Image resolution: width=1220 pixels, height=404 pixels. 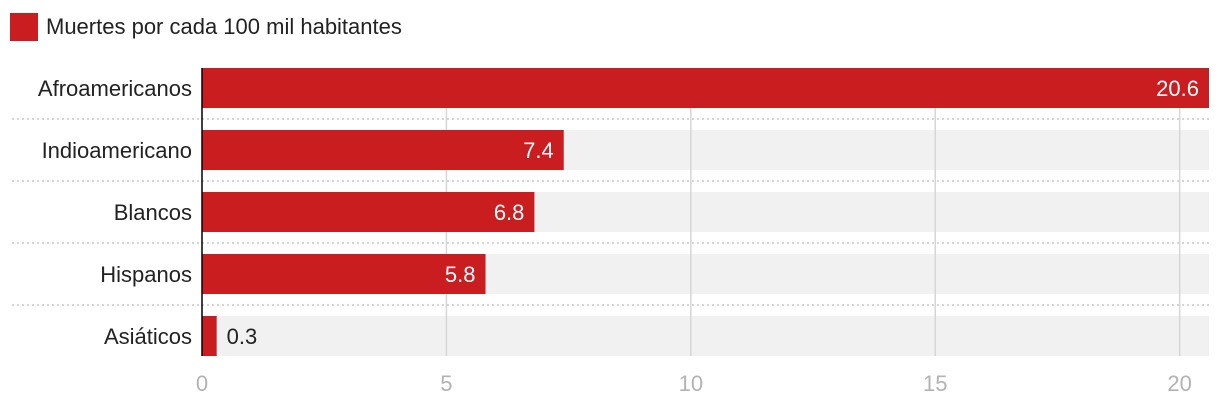 What do you see at coordinates (935, 383) in the screenshot?
I see `x-tick-label: 15` at bounding box center [935, 383].